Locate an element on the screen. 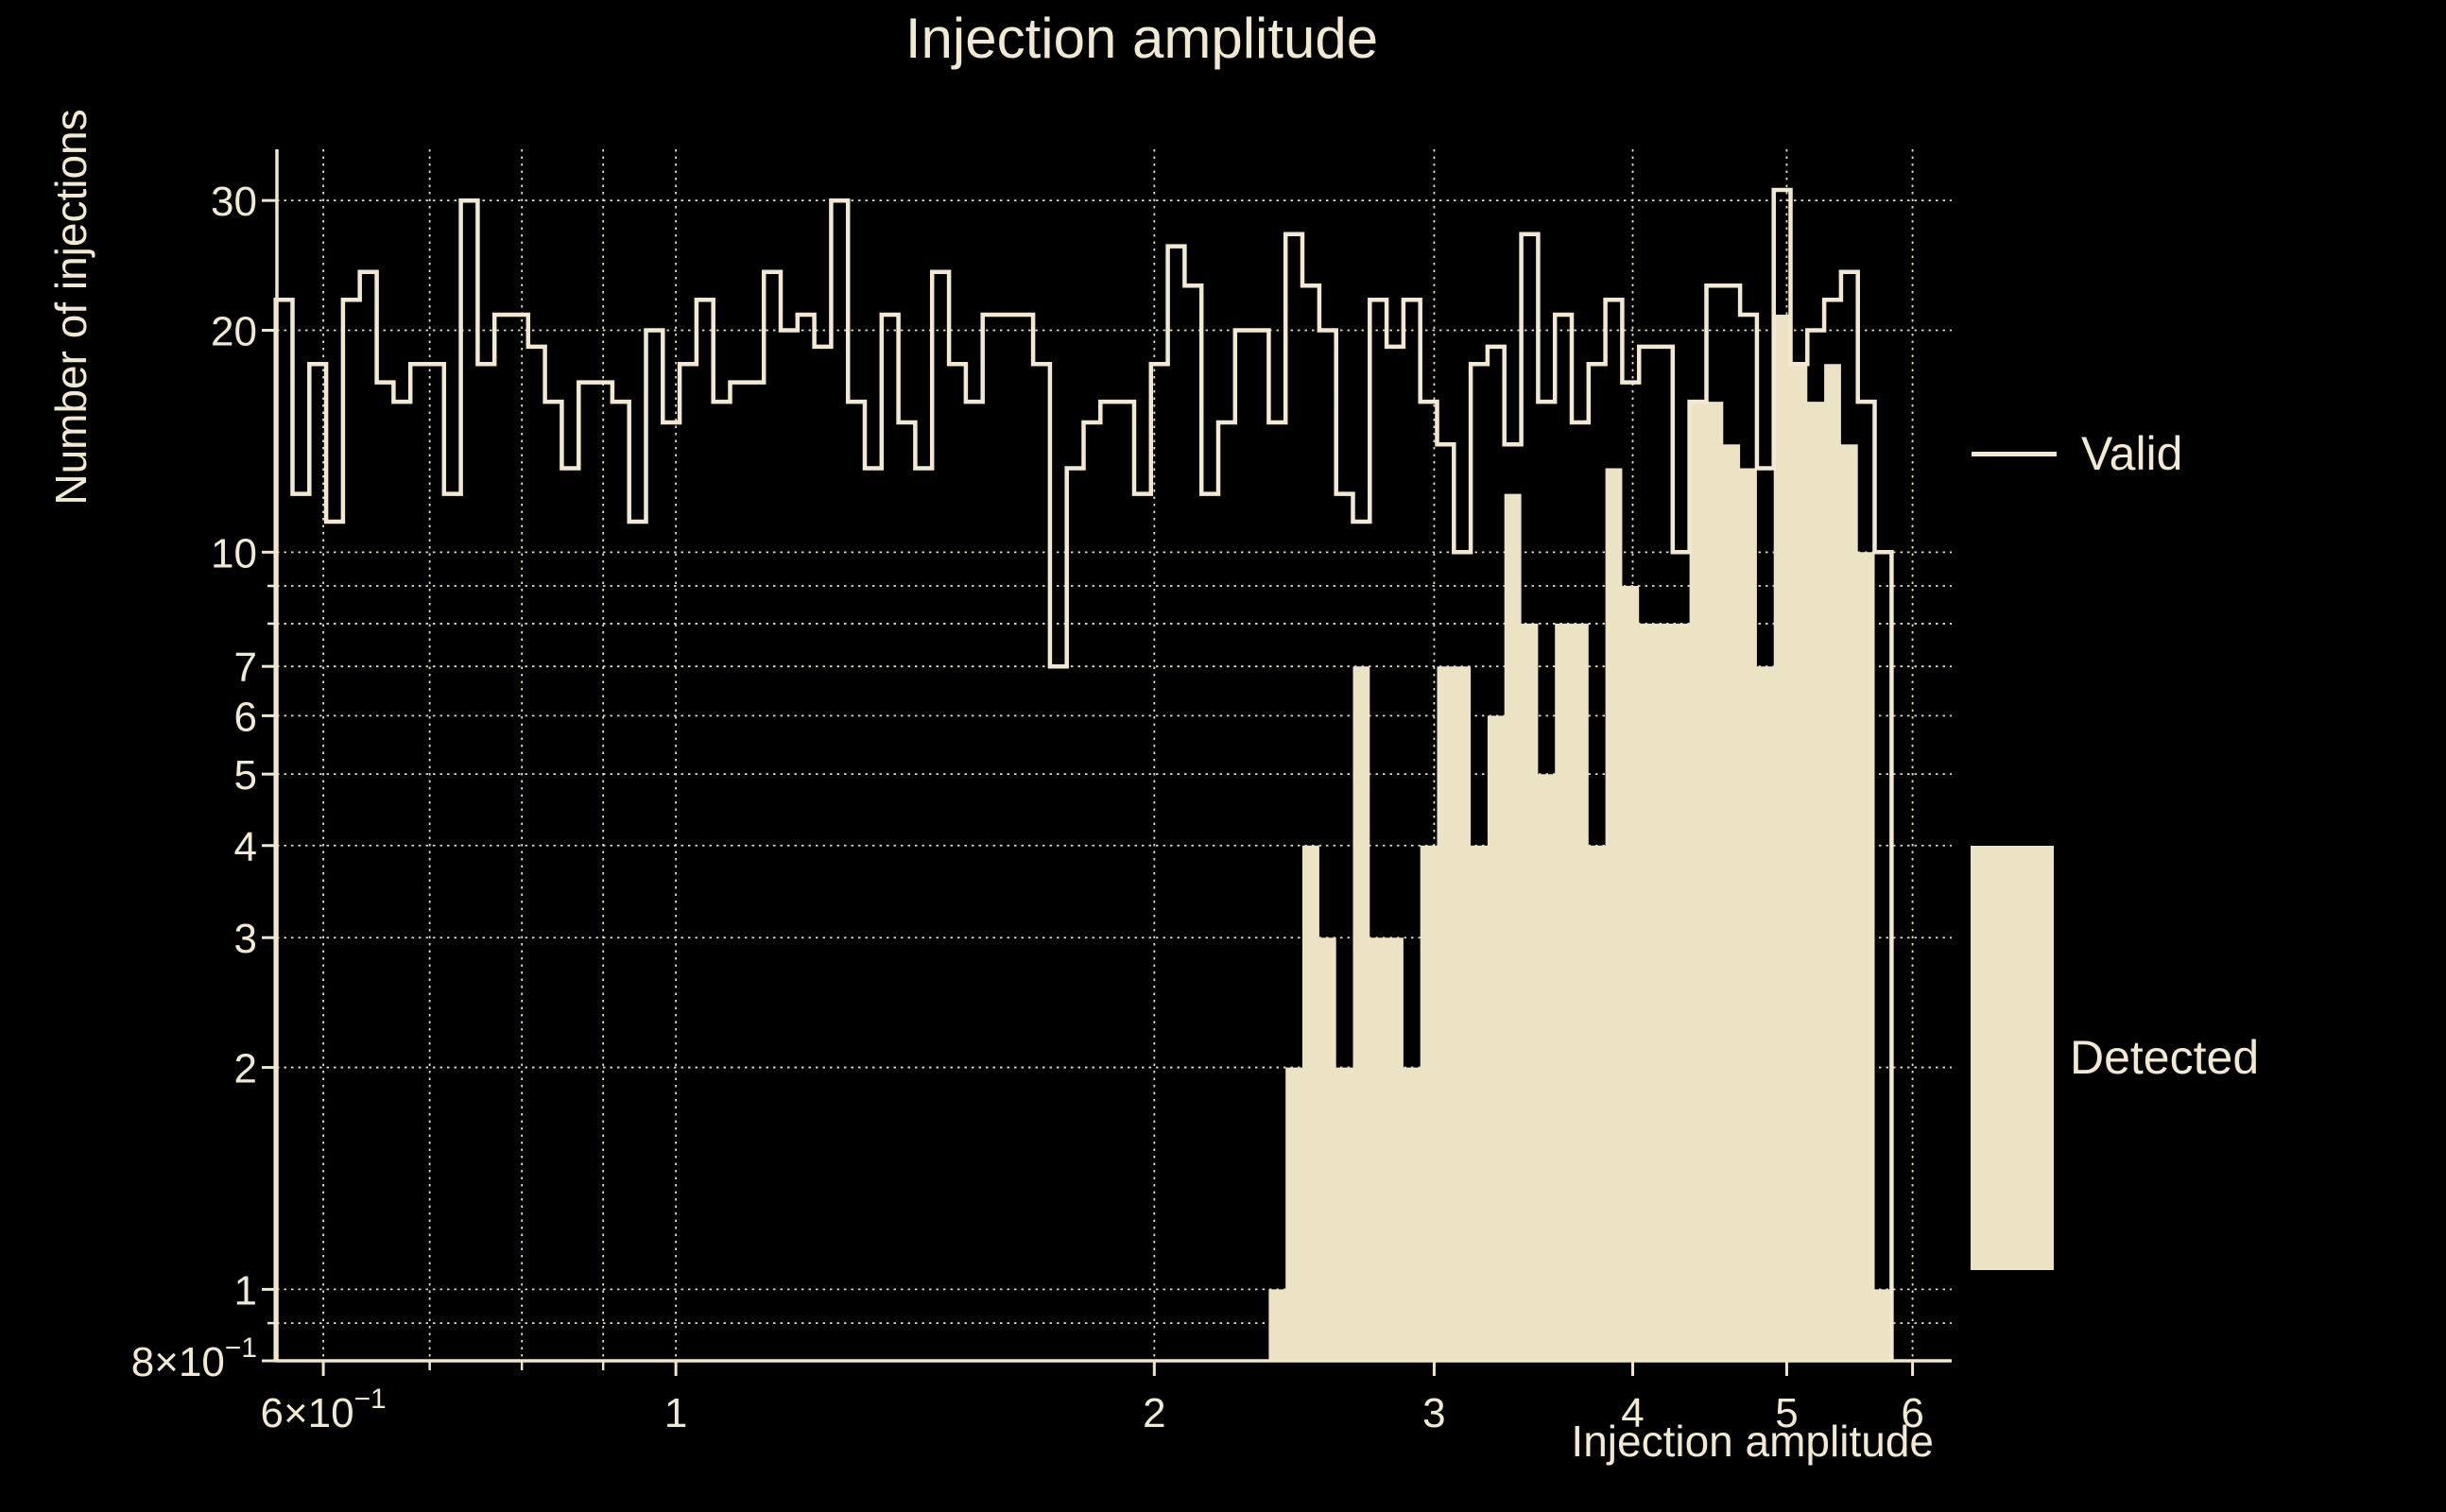  tick-label: 6×10⁻¹ is located at coordinates (323, 1409).